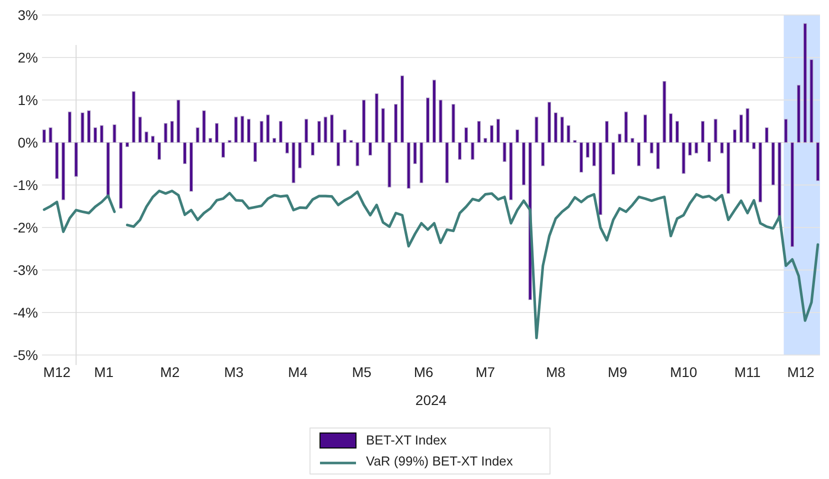 The width and height of the screenshot is (829, 479). I want to click on y-tick-label: -2%, so click(25, 227).